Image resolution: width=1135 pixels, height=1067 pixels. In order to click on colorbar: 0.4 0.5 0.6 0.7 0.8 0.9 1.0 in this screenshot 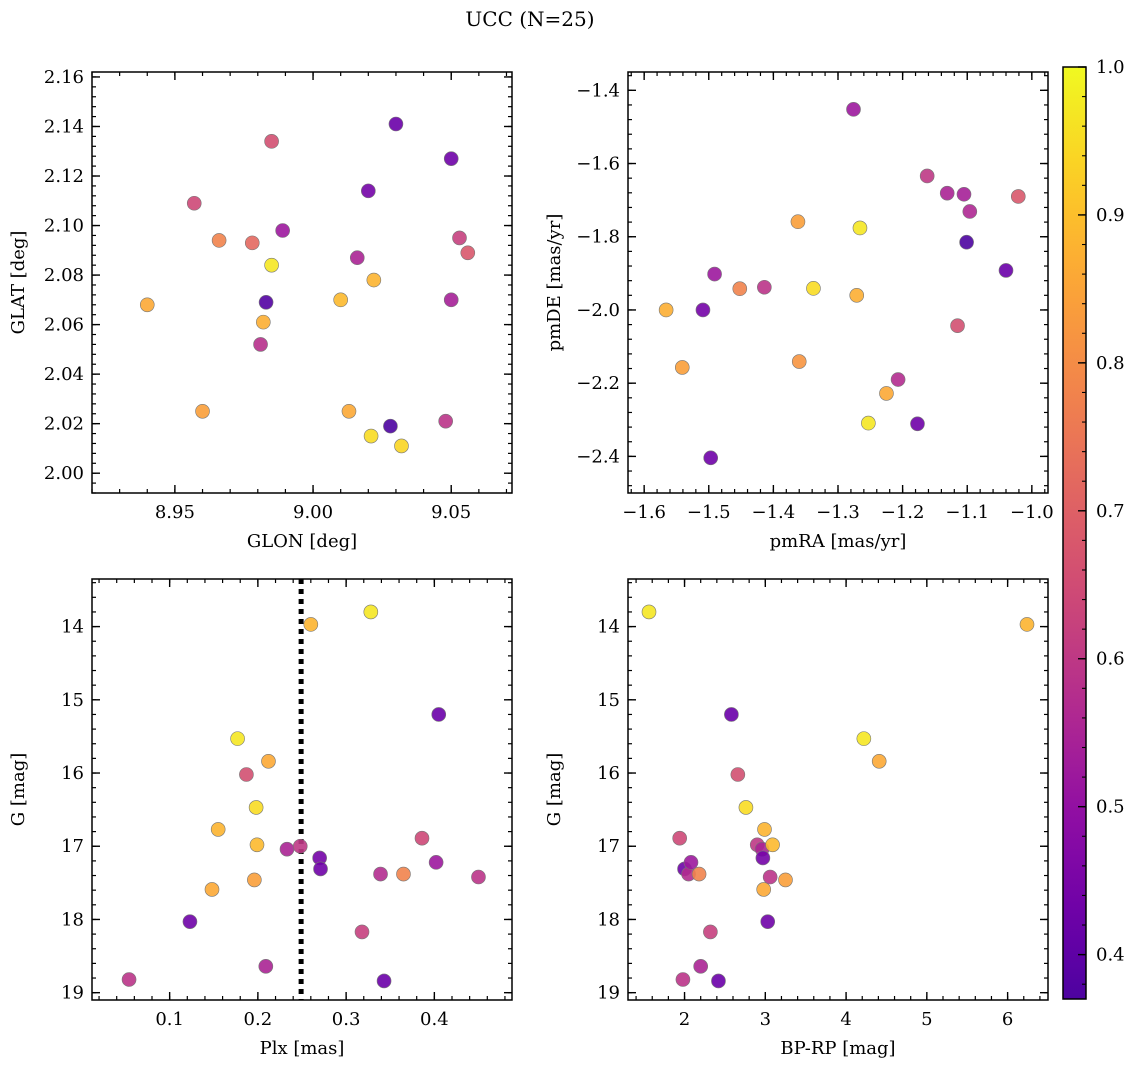, I will do `click(1093, 528)`.